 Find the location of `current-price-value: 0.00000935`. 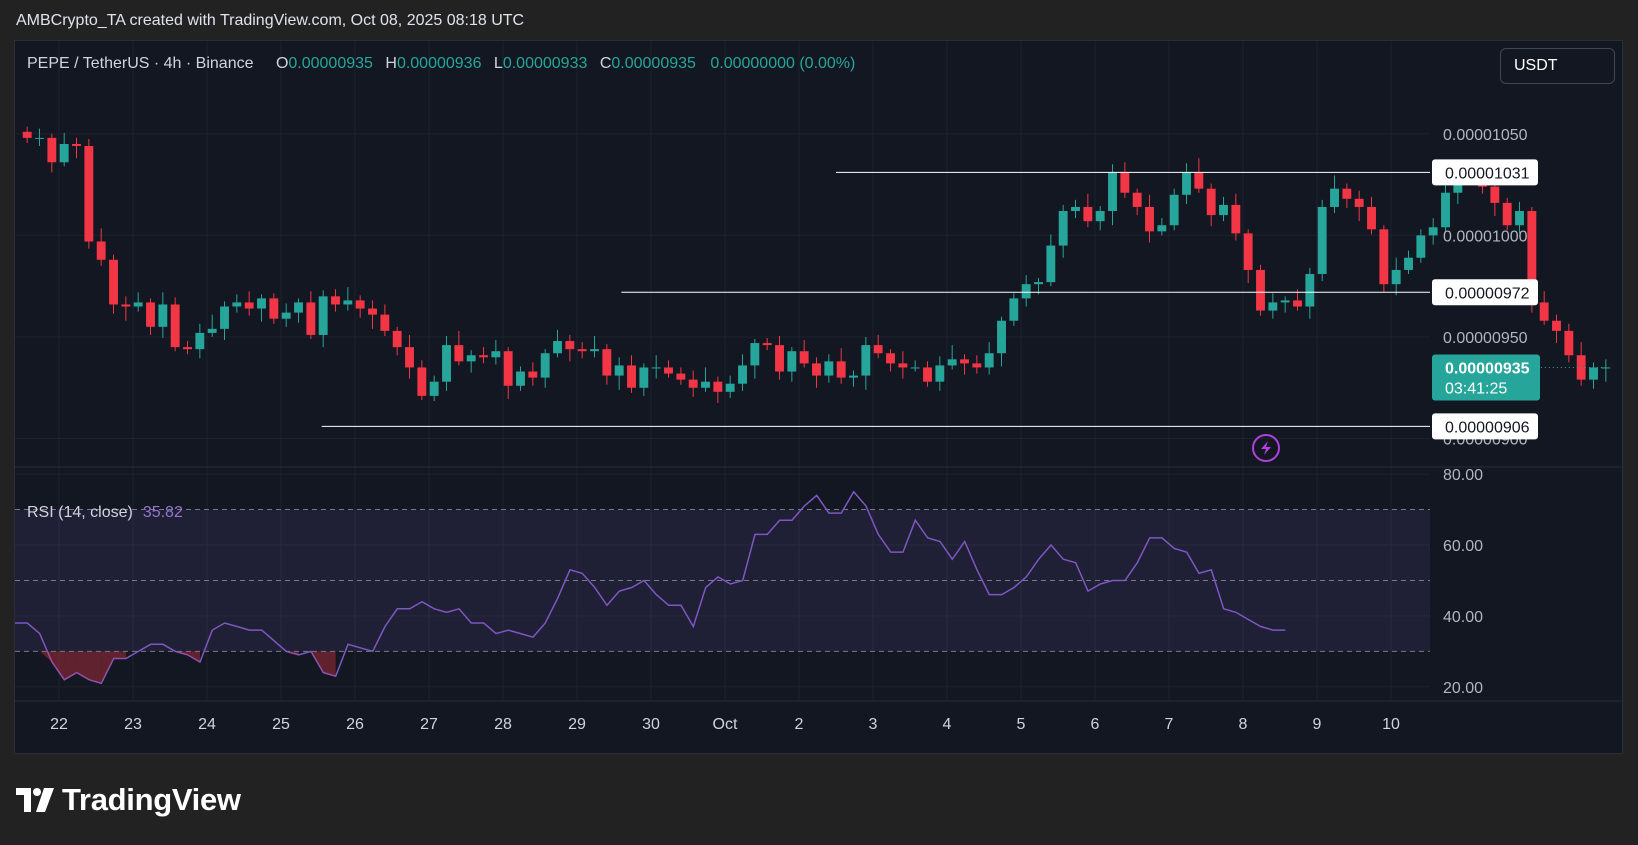

current-price-value: 0.00000935 is located at coordinates (1487, 368).